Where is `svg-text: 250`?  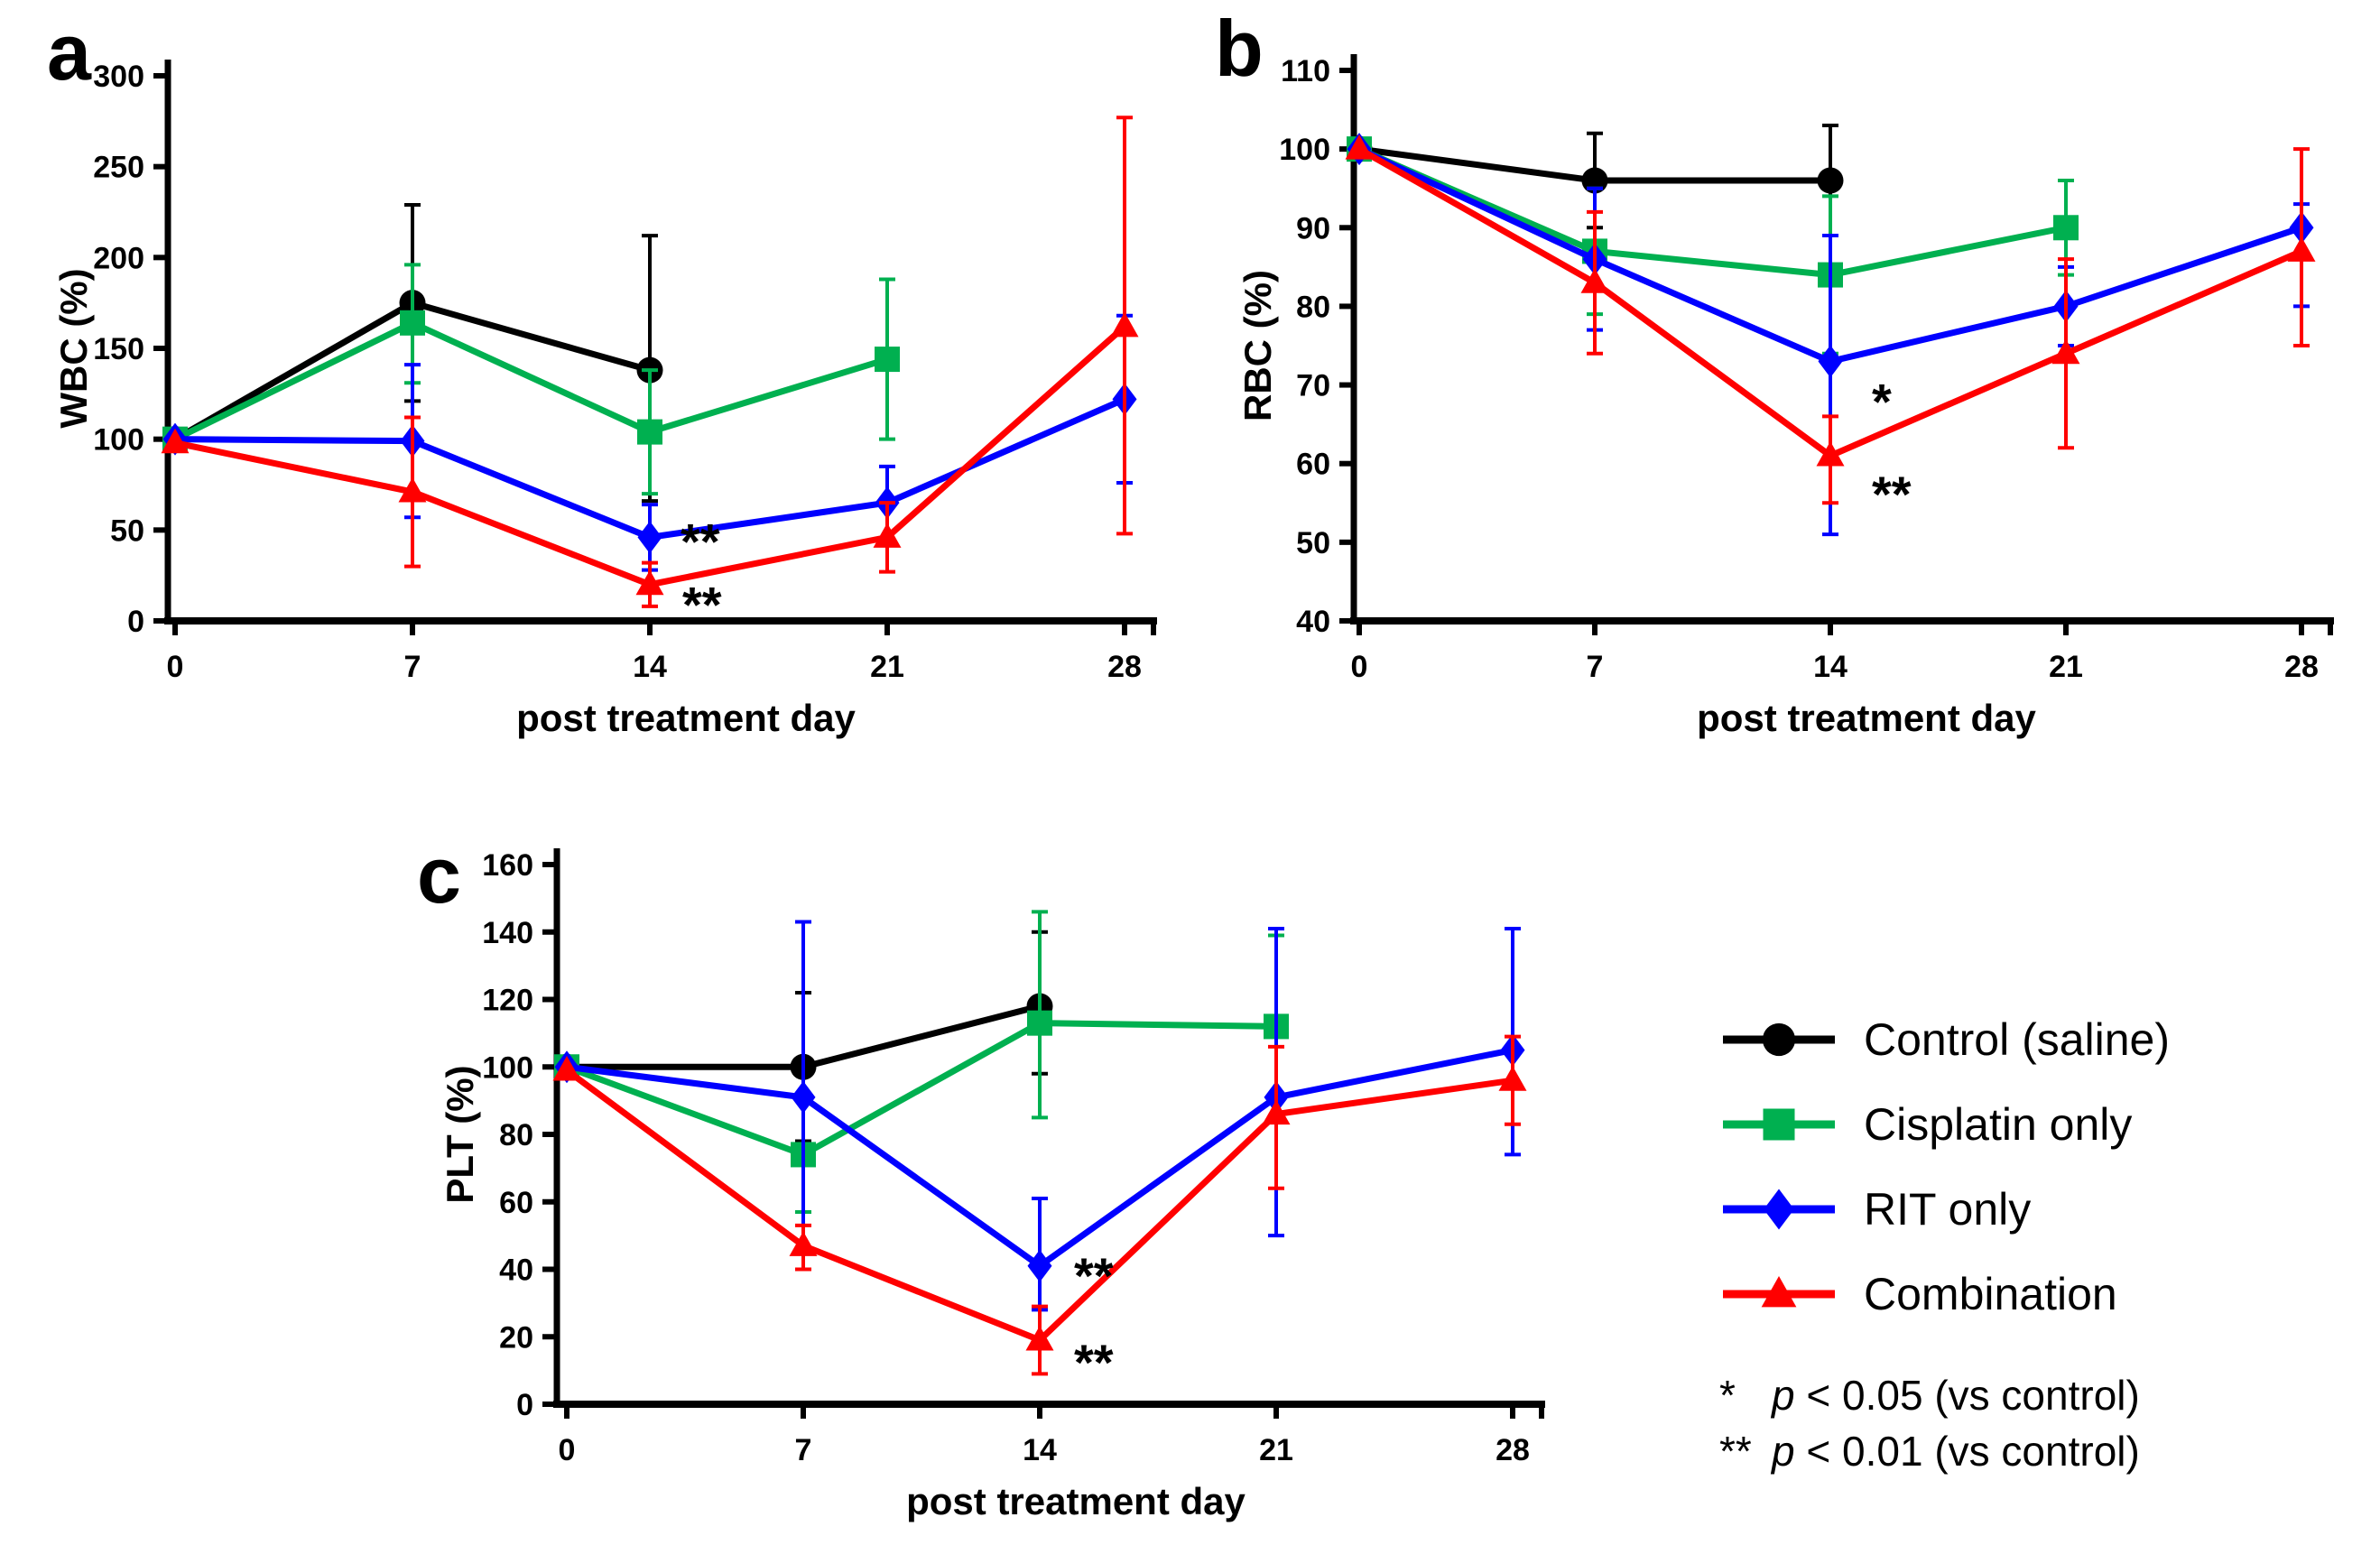 svg-text: 250 is located at coordinates (119, 168).